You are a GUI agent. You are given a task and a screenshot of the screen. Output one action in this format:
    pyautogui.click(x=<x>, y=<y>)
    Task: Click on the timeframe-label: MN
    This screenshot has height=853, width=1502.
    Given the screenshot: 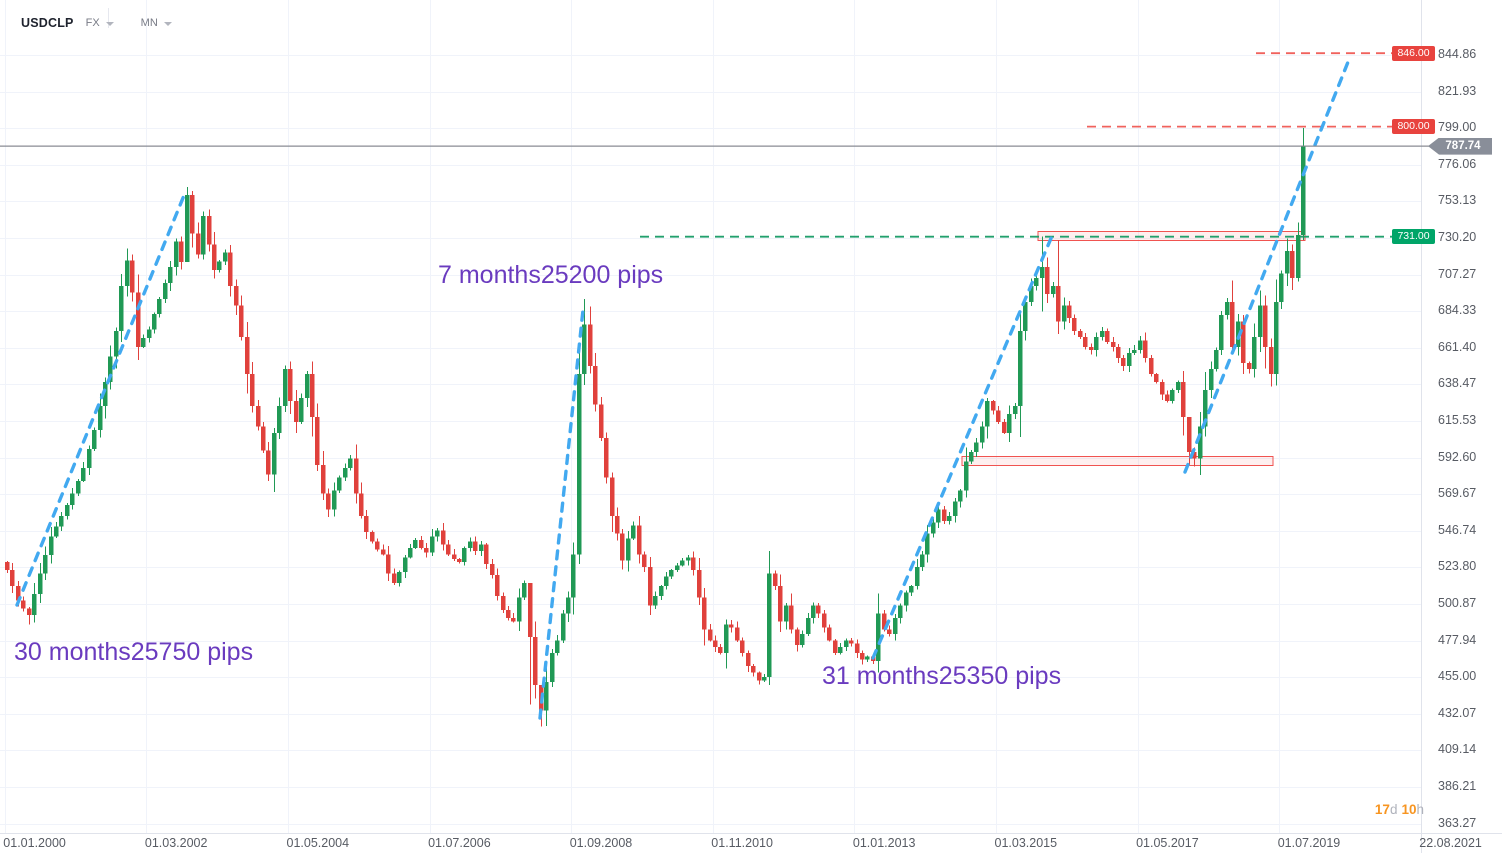 What is the action you would take?
    pyautogui.click(x=149, y=23)
    